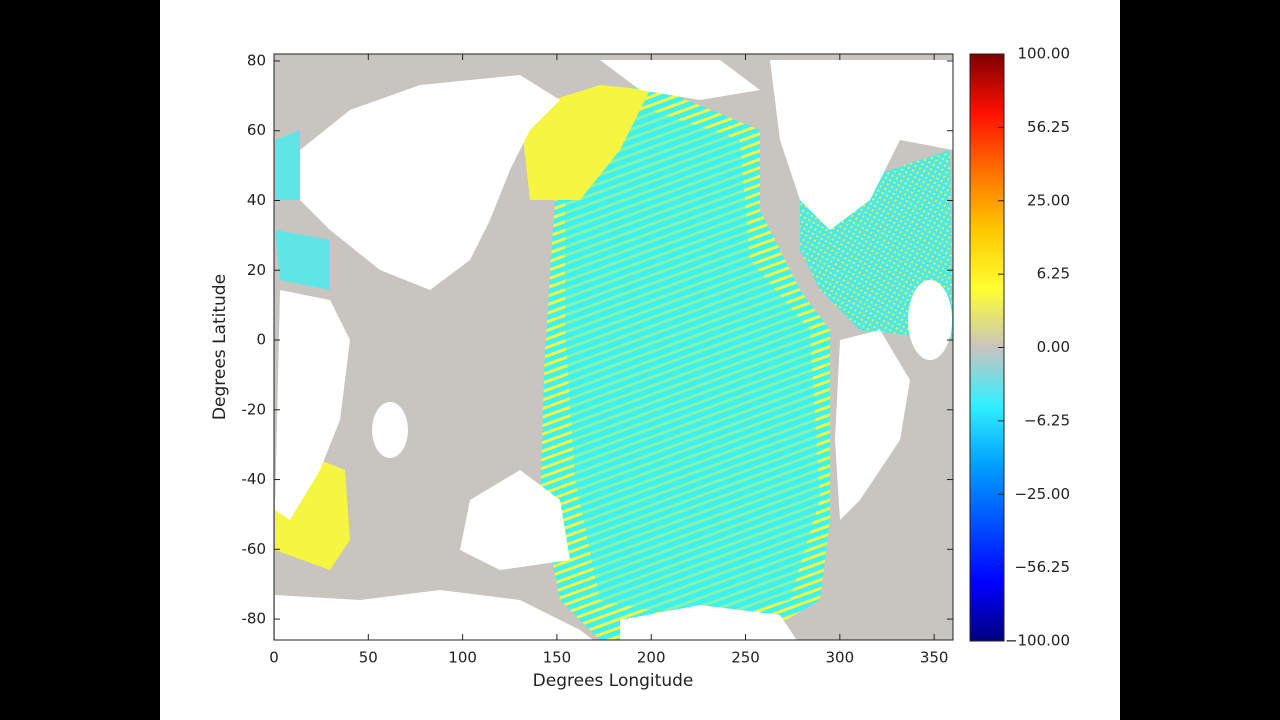 The height and width of the screenshot is (720, 1280). I want to click on y-tick-label: -20, so click(254, 409).